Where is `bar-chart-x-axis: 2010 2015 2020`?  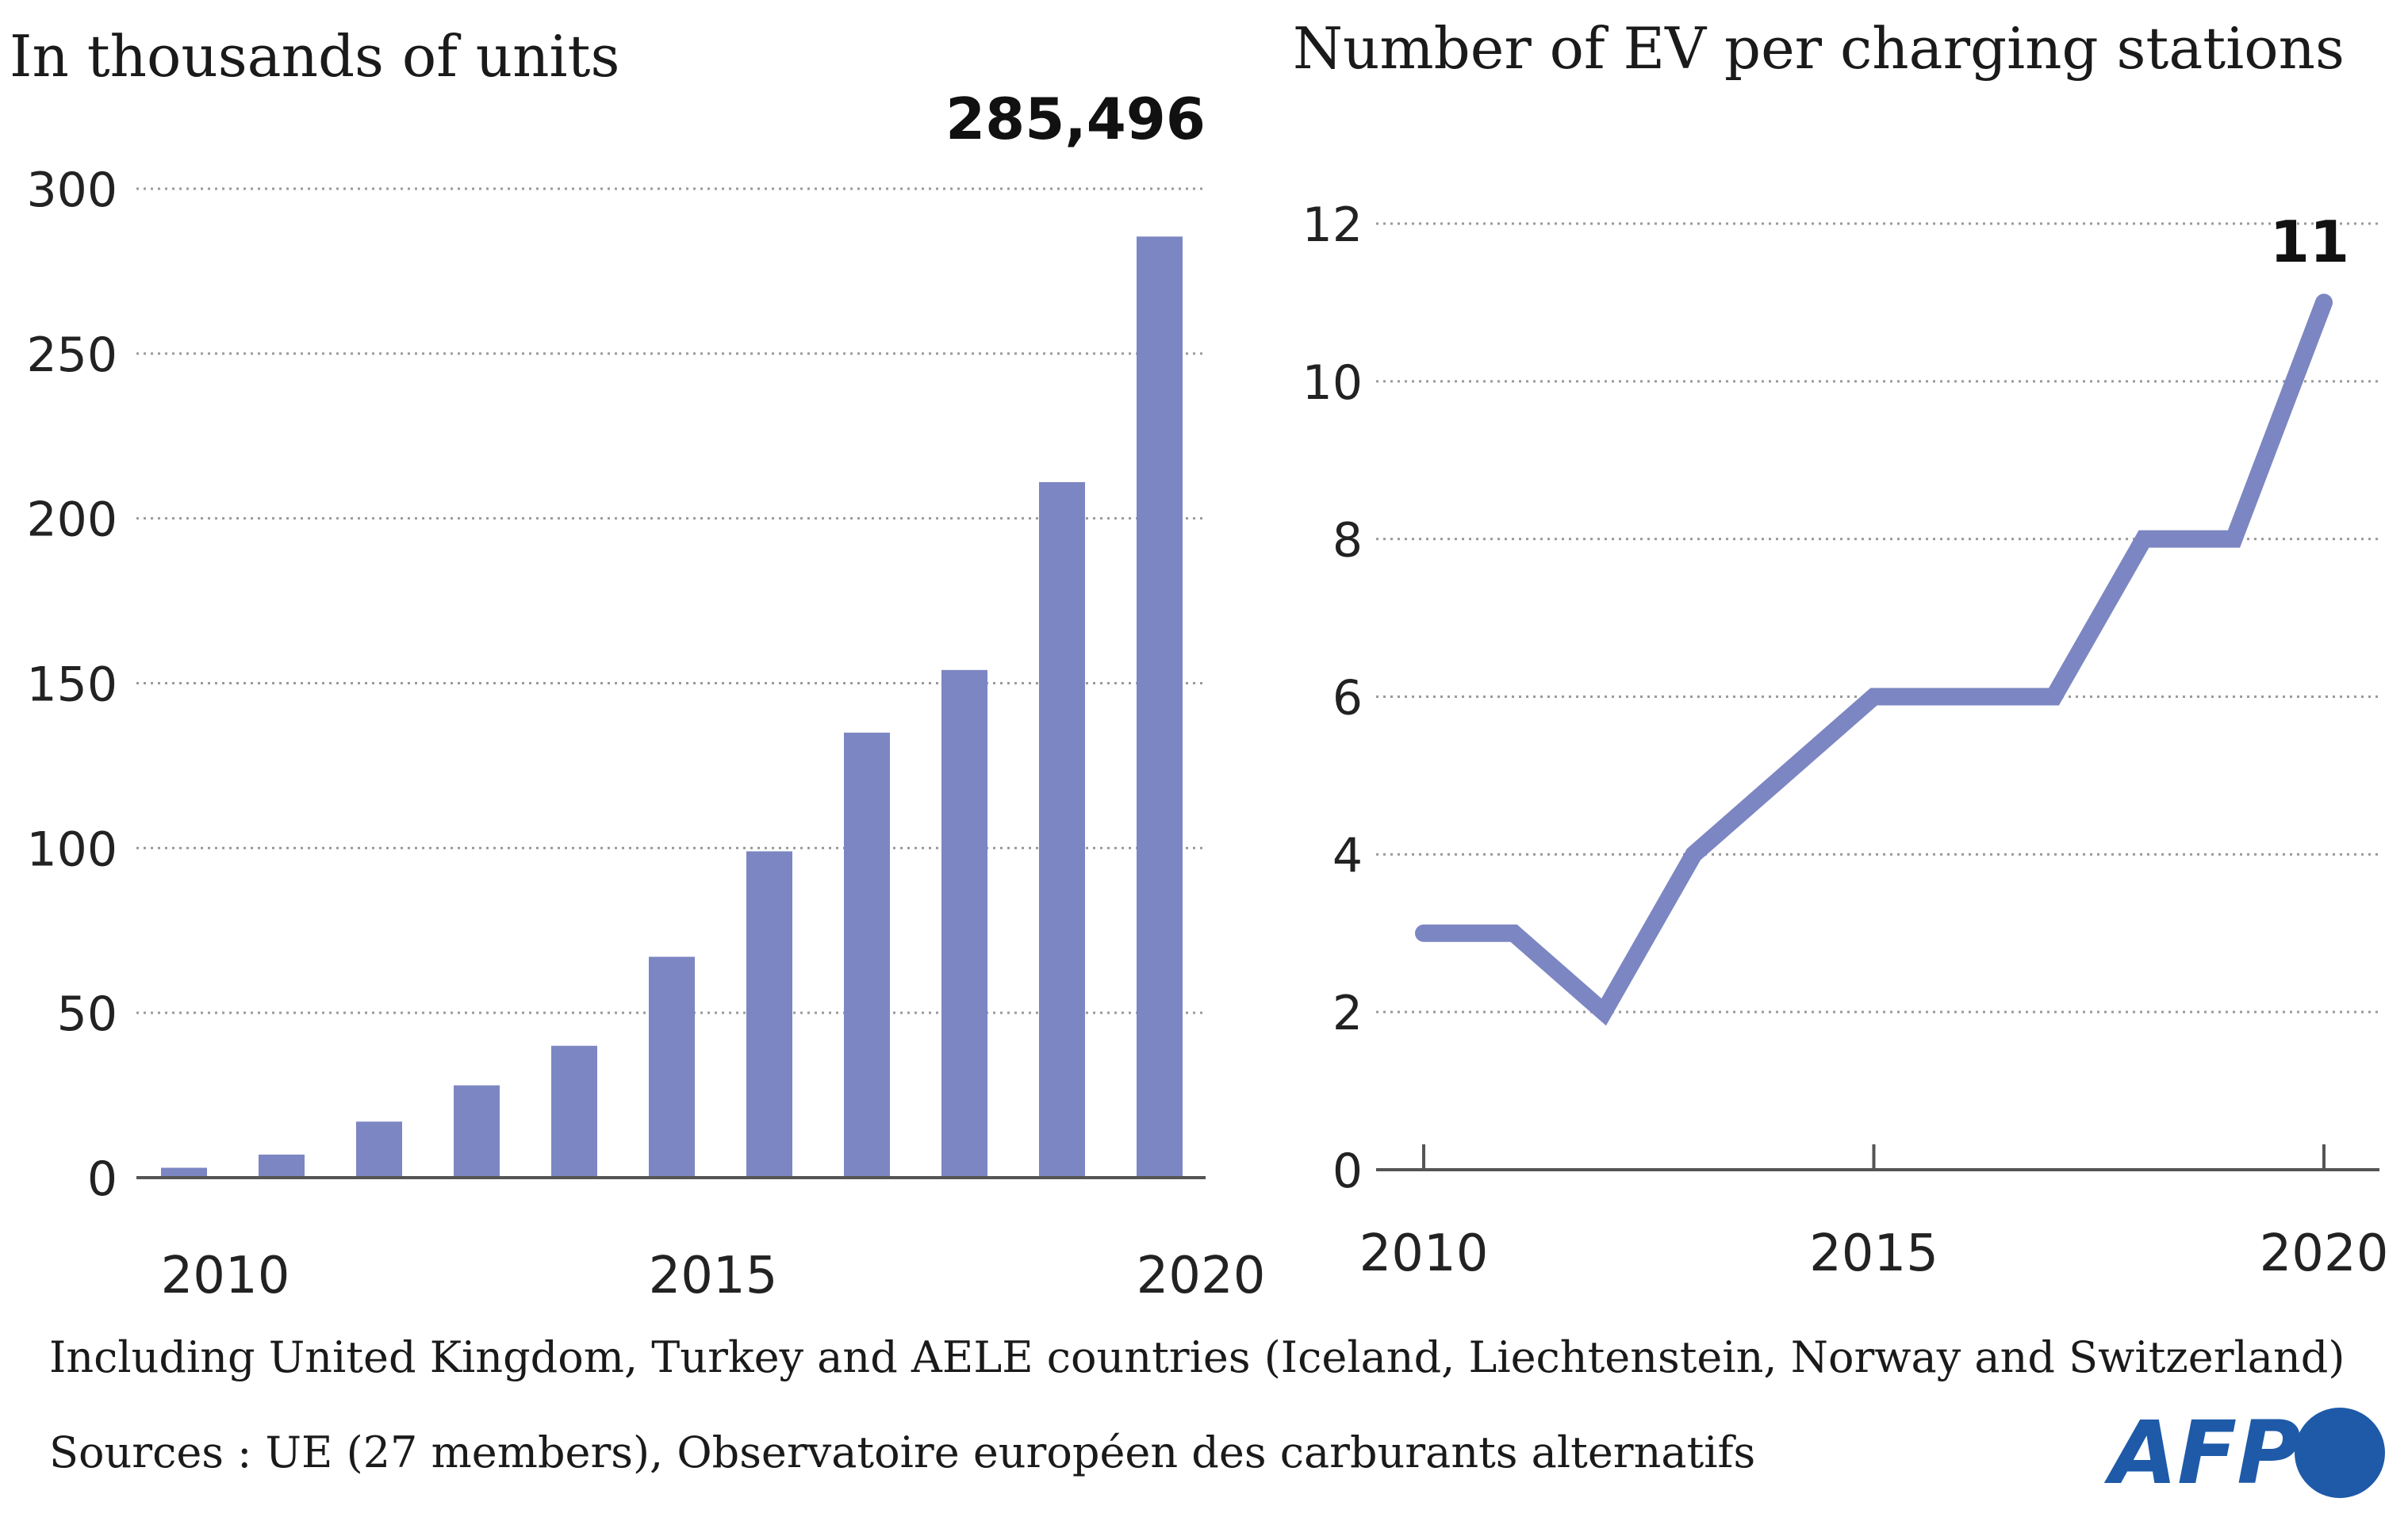
bar-chart-x-axis: 2010 2015 2020 is located at coordinates (713, 1276).